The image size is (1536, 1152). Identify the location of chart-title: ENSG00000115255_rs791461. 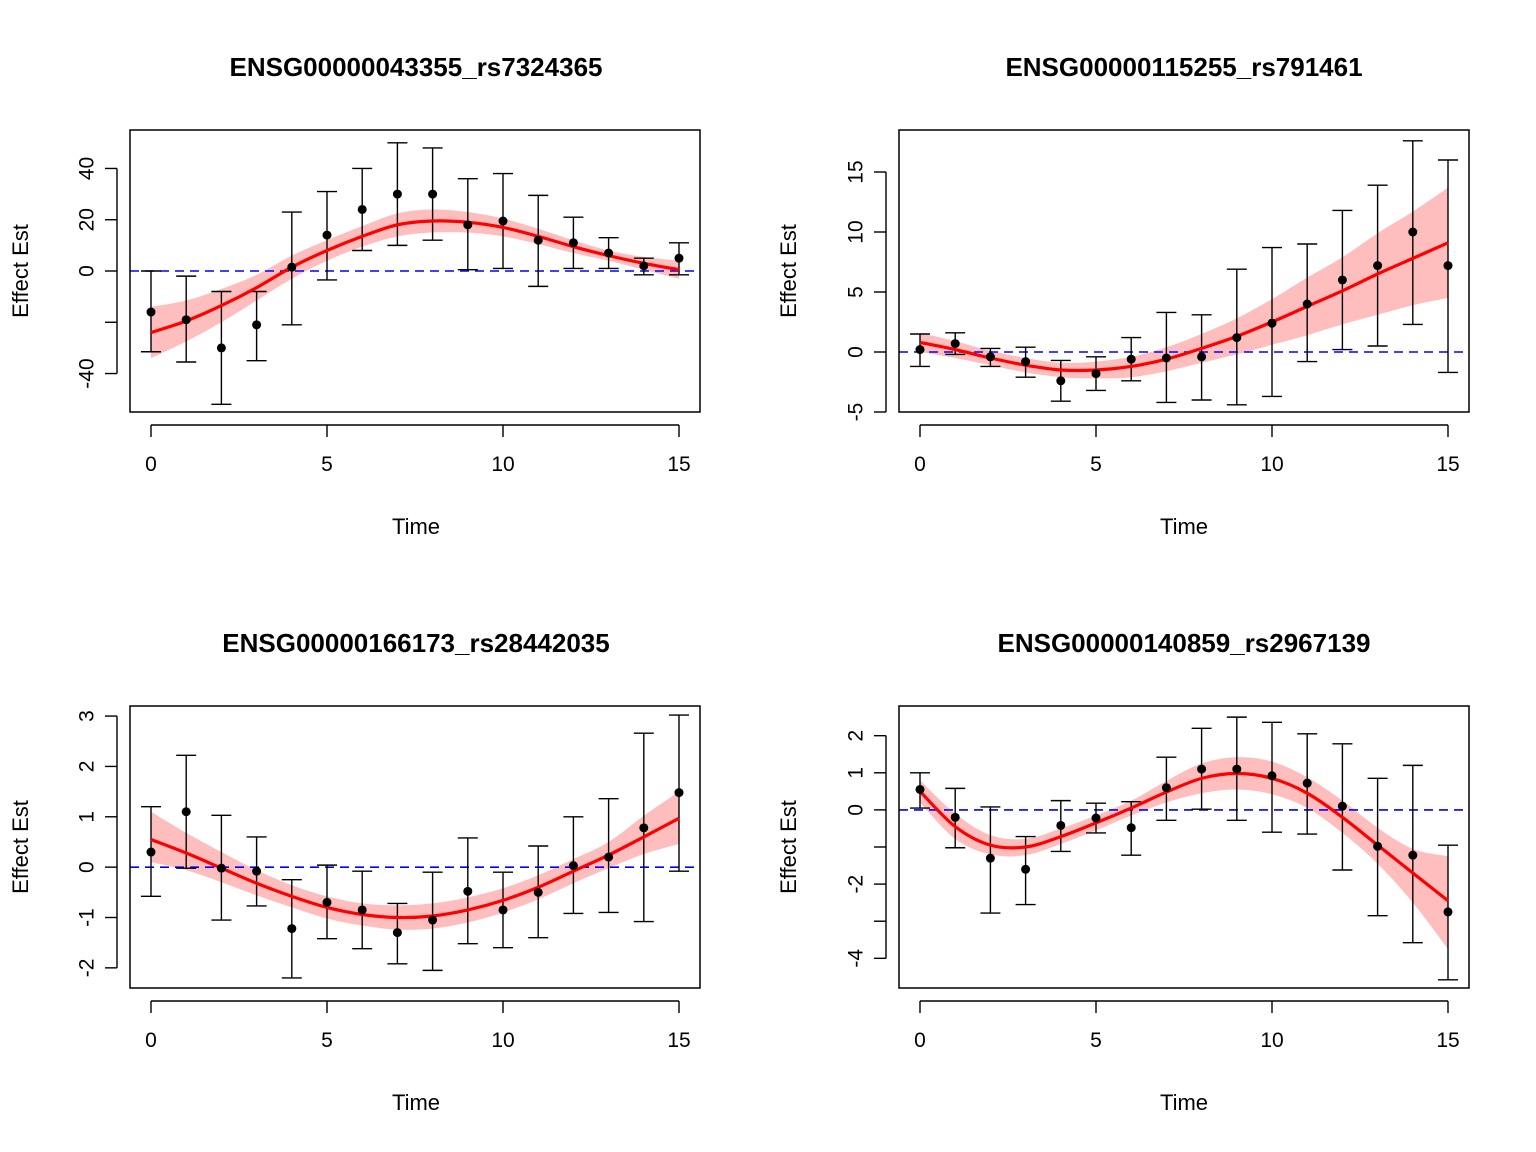
(1183, 67).